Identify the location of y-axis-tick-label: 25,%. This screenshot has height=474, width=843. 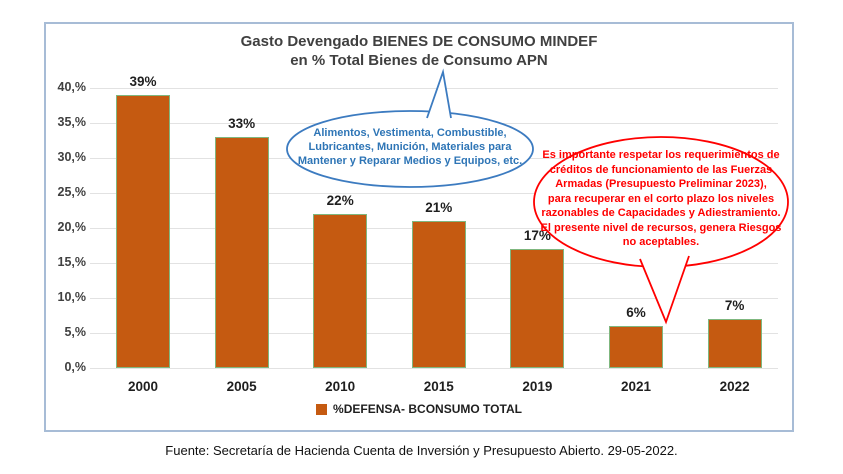
(72, 192).